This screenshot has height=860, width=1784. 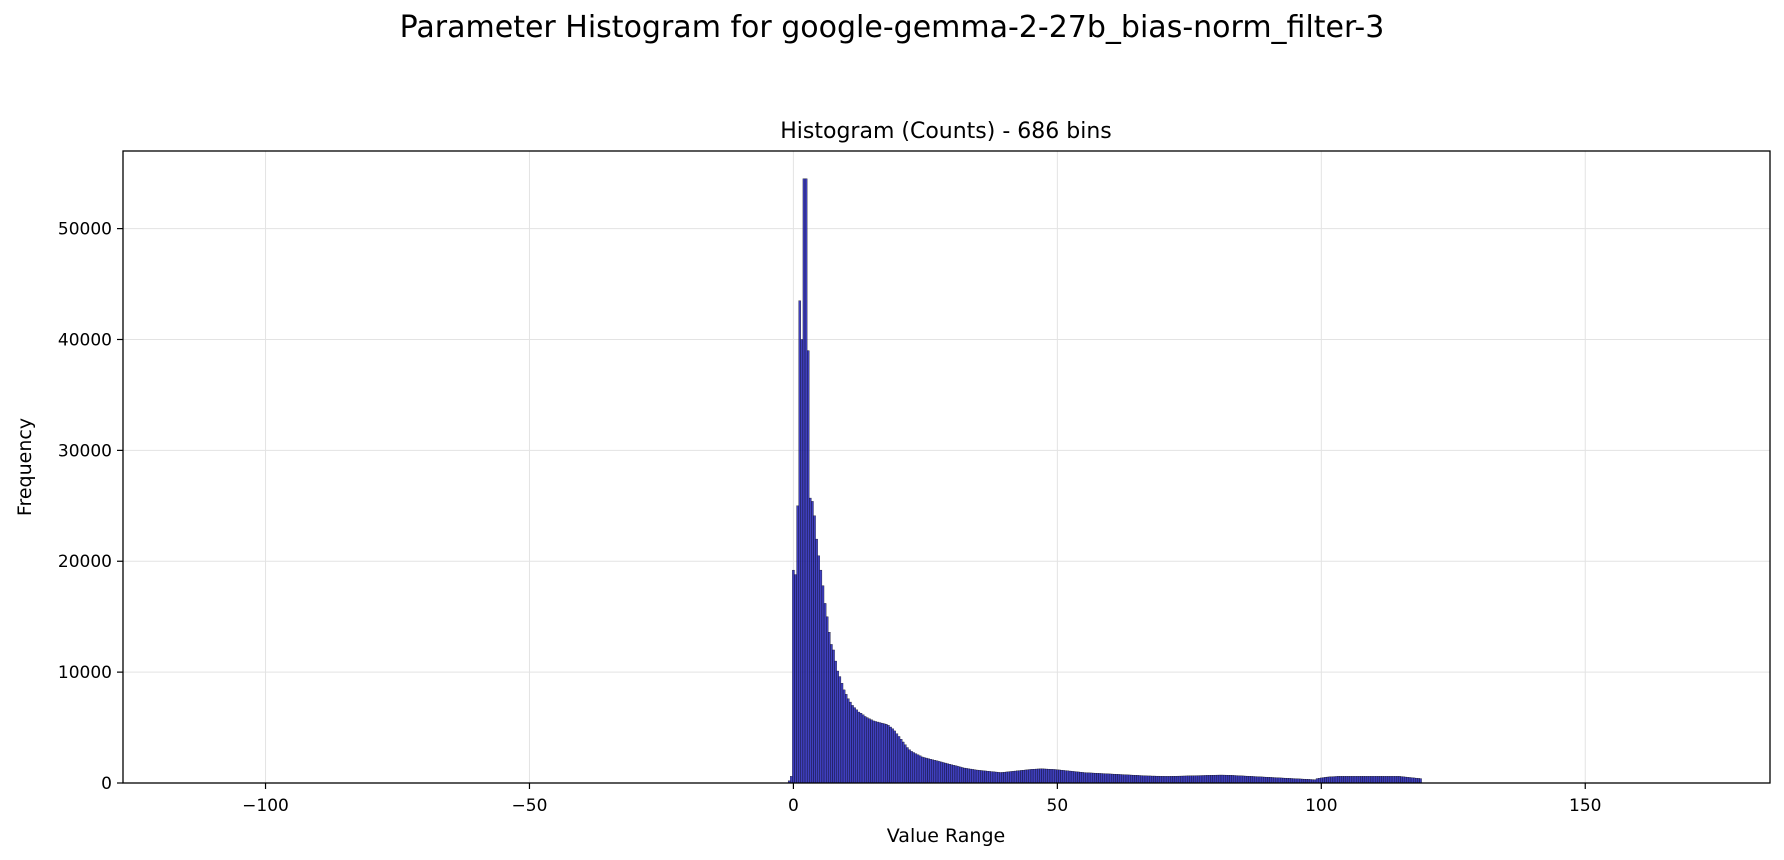 I want to click on x-tick-label: −50, so click(x=530, y=806).